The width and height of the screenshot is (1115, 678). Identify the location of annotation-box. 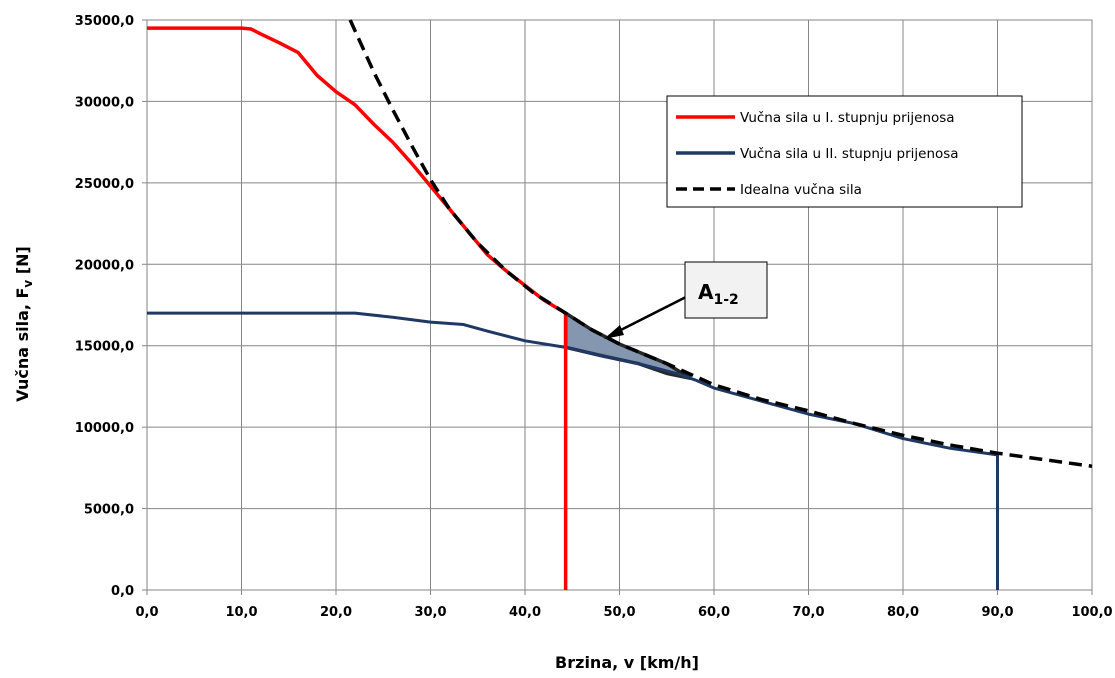
(726, 290).